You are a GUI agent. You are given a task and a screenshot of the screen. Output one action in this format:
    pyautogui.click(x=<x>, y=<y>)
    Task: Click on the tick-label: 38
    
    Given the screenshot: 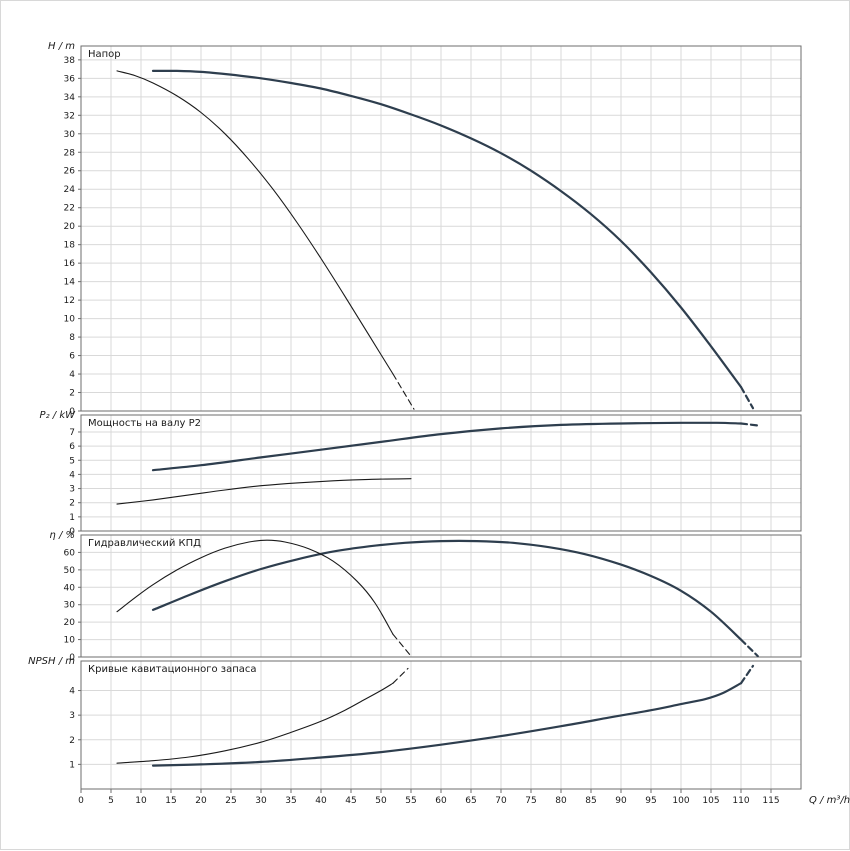 What is the action you would take?
    pyautogui.click(x=70, y=61)
    